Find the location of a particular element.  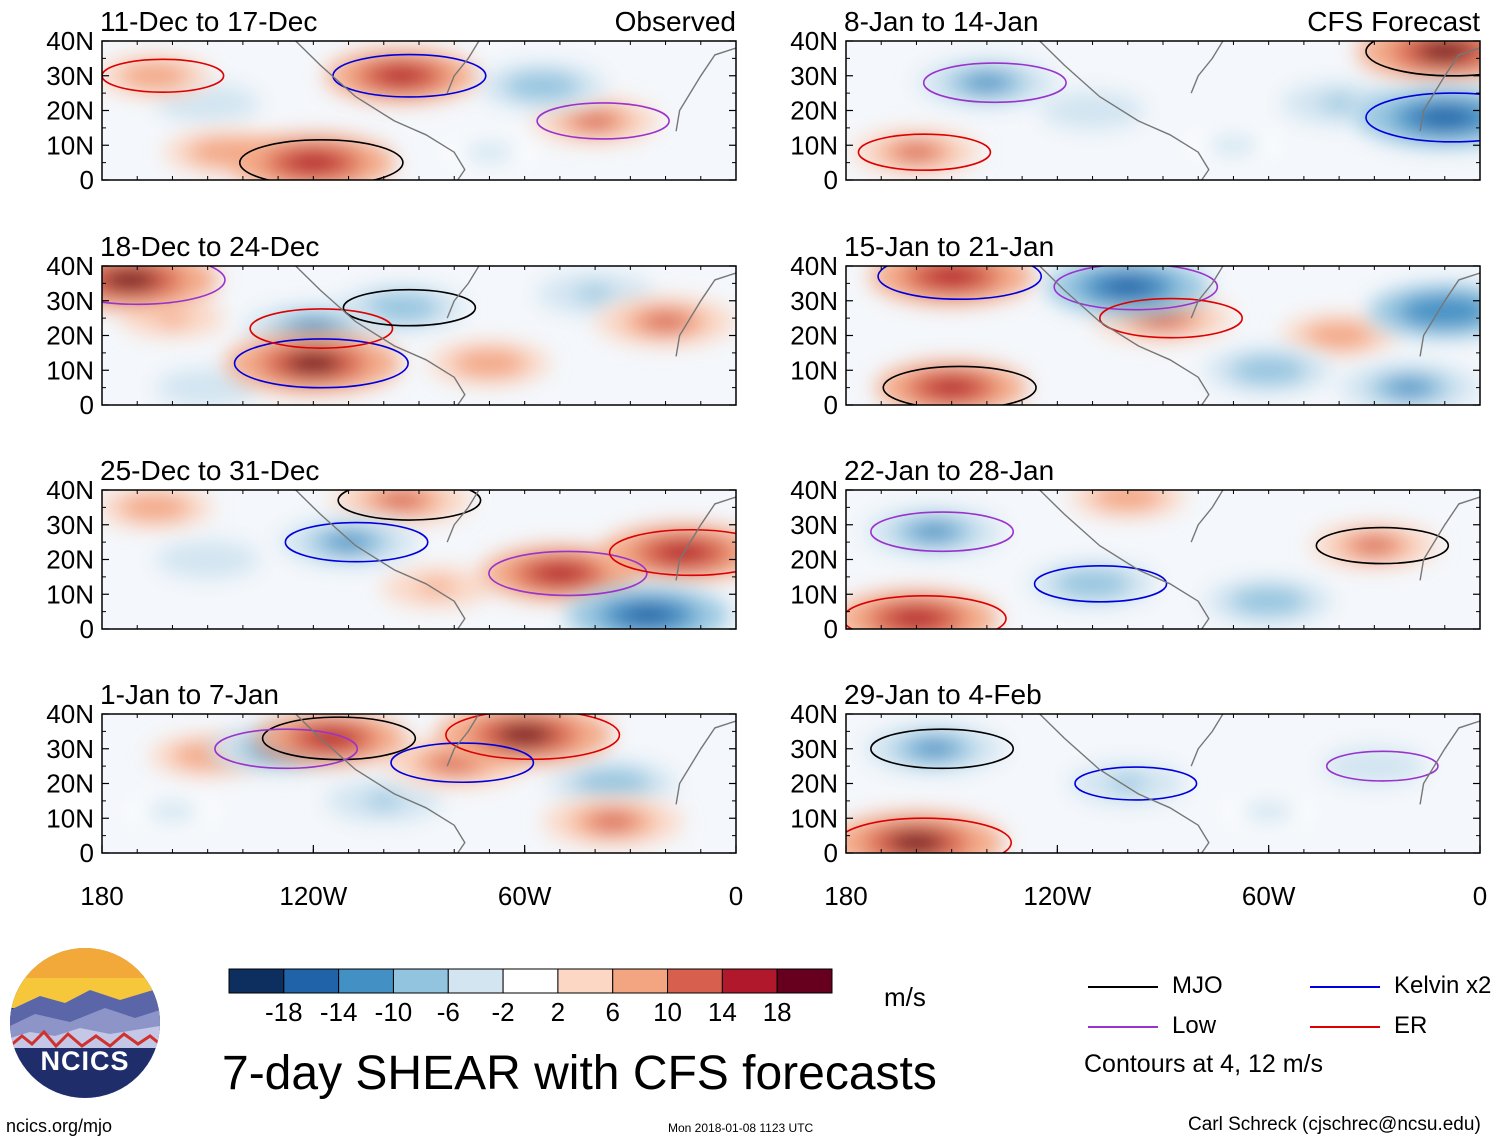

ncics-logo-graphic is located at coordinates (85, 1023).